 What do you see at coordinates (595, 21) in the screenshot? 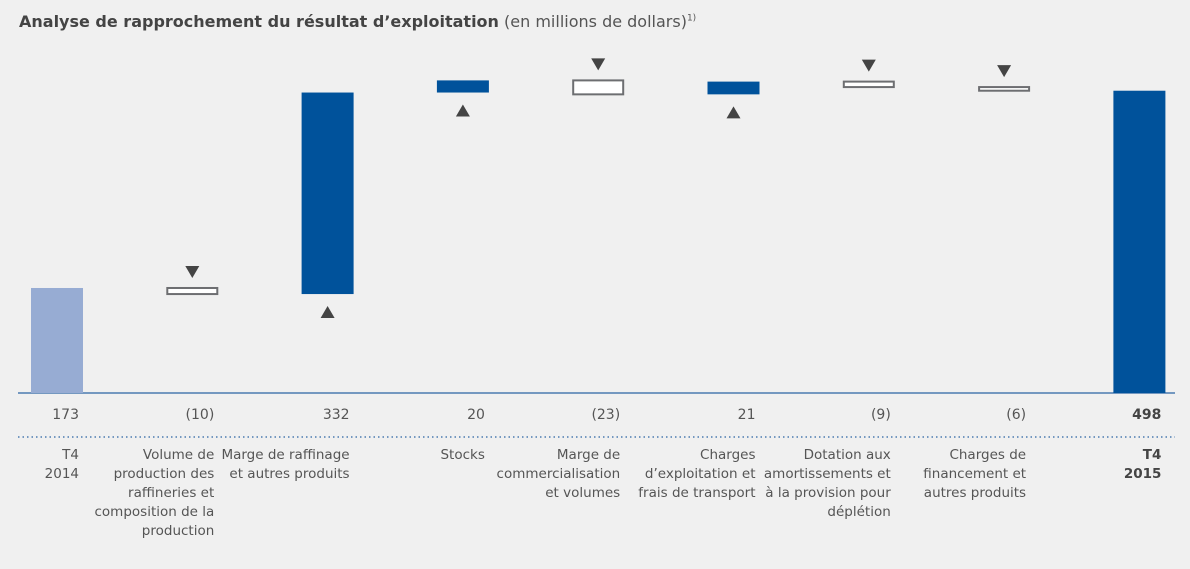
I see `chart-subtitle: (en millions de dollars)` at bounding box center [595, 21].